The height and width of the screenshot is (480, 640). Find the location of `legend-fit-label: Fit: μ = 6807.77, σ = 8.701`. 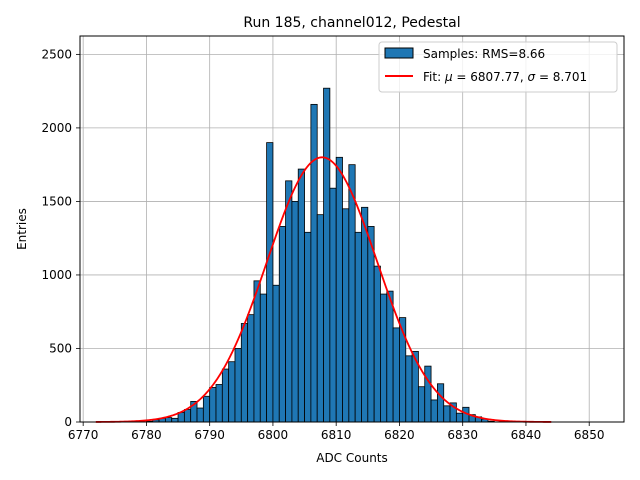

legend-fit-label: Fit: μ = 6807.77, σ = 8.701 is located at coordinates (505, 77).